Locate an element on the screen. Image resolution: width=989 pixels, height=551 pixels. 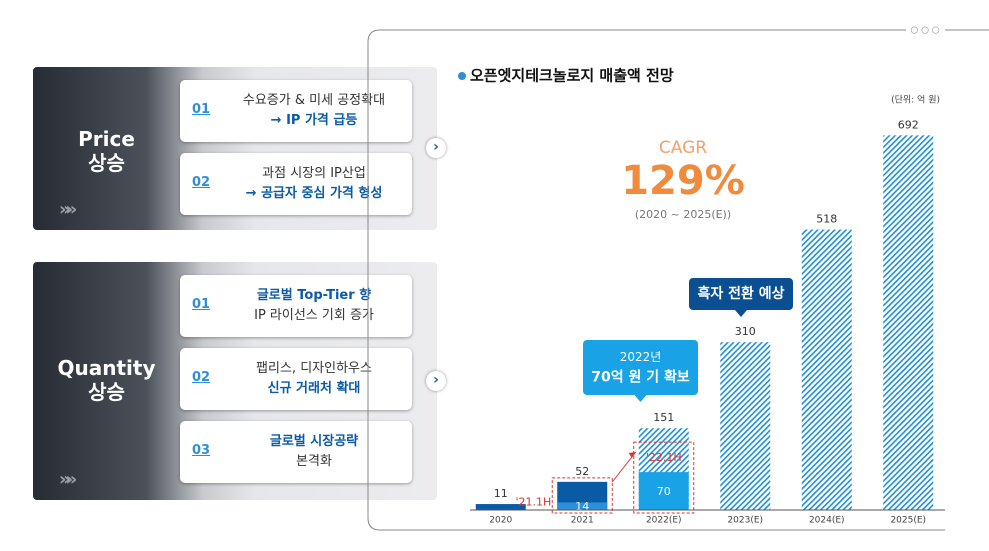
half-year-label: '21.1H is located at coordinates (533, 501).